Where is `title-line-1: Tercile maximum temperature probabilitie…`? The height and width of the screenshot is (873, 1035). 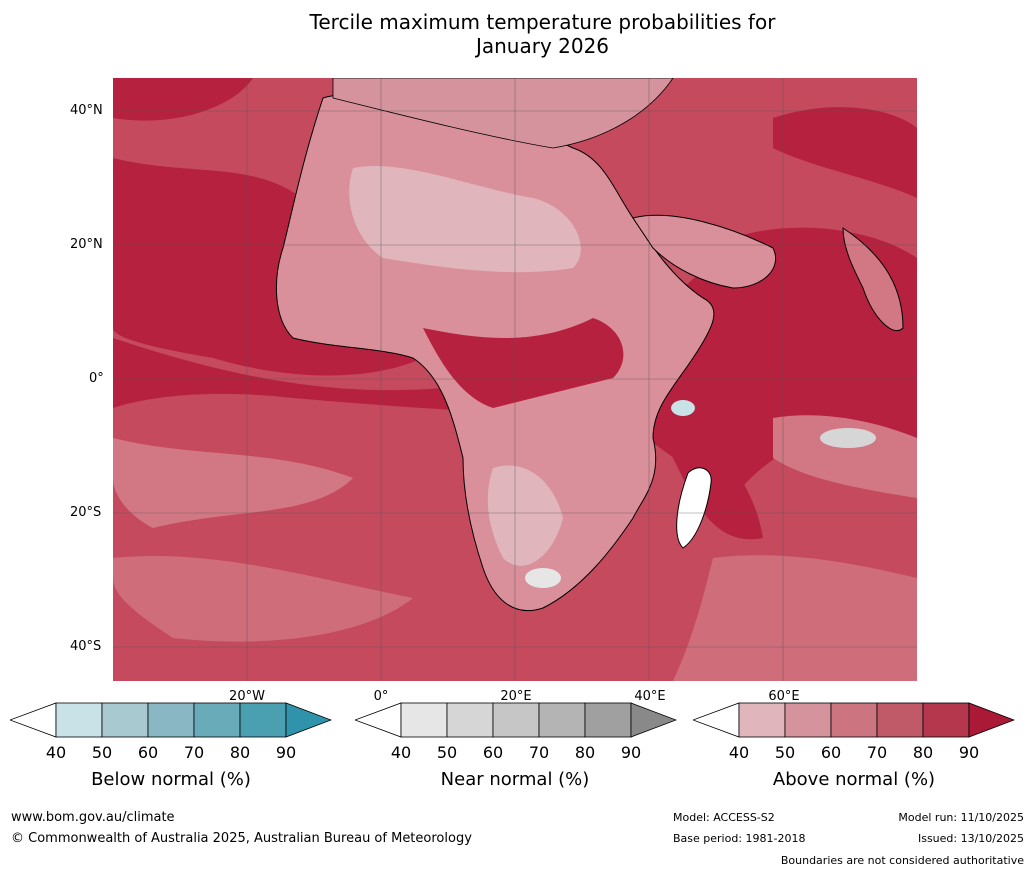
title-line-1: Tercile maximum temperature probabilitie… is located at coordinates (542, 22).